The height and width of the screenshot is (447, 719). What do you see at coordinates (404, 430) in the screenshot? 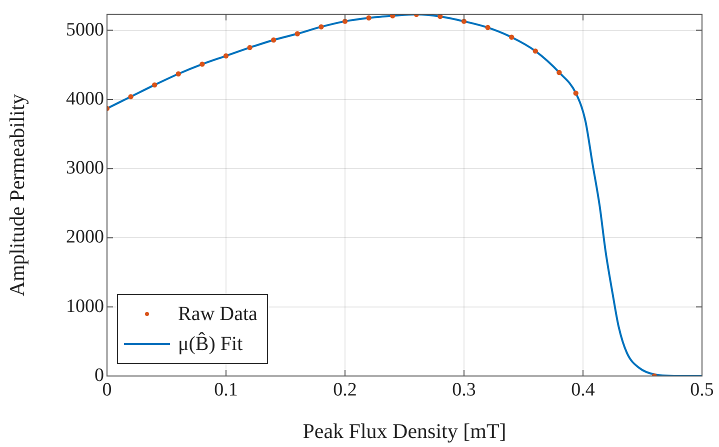
I see `x-axis-title: Peak Flux Density [mT]` at bounding box center [404, 430].